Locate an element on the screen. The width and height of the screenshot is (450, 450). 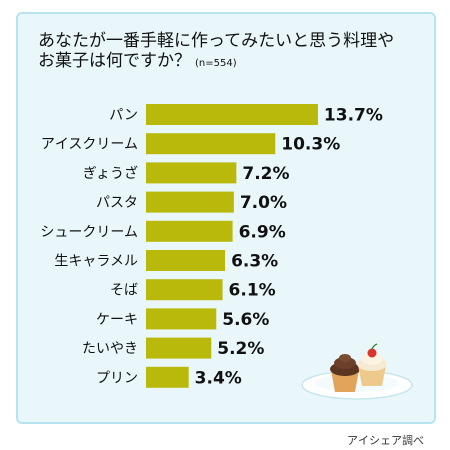
title-line-2: お菓子は何ですか？ (n=554) is located at coordinates (228, 62).